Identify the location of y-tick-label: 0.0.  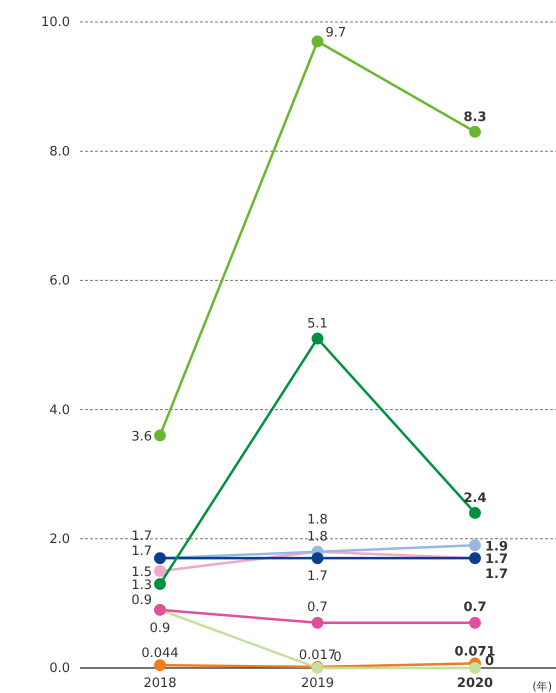
(59, 668).